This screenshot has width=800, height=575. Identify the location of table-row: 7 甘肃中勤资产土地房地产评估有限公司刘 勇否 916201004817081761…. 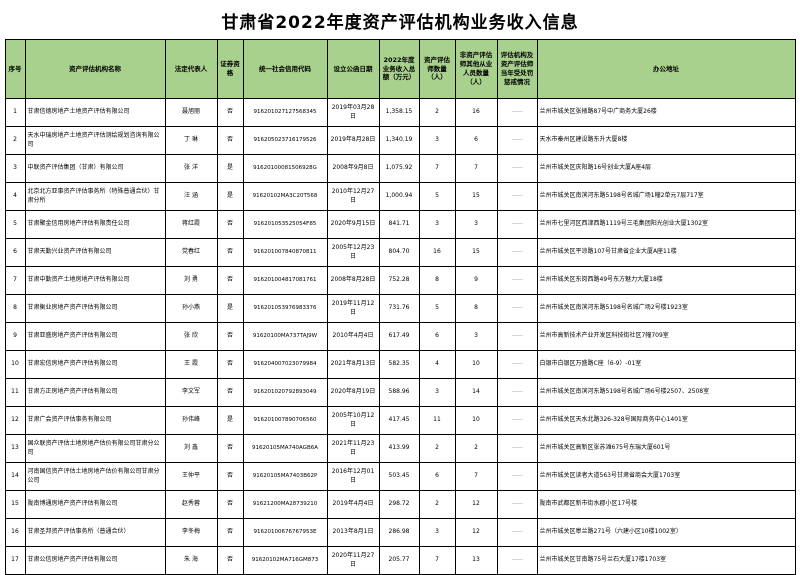
(400, 280).